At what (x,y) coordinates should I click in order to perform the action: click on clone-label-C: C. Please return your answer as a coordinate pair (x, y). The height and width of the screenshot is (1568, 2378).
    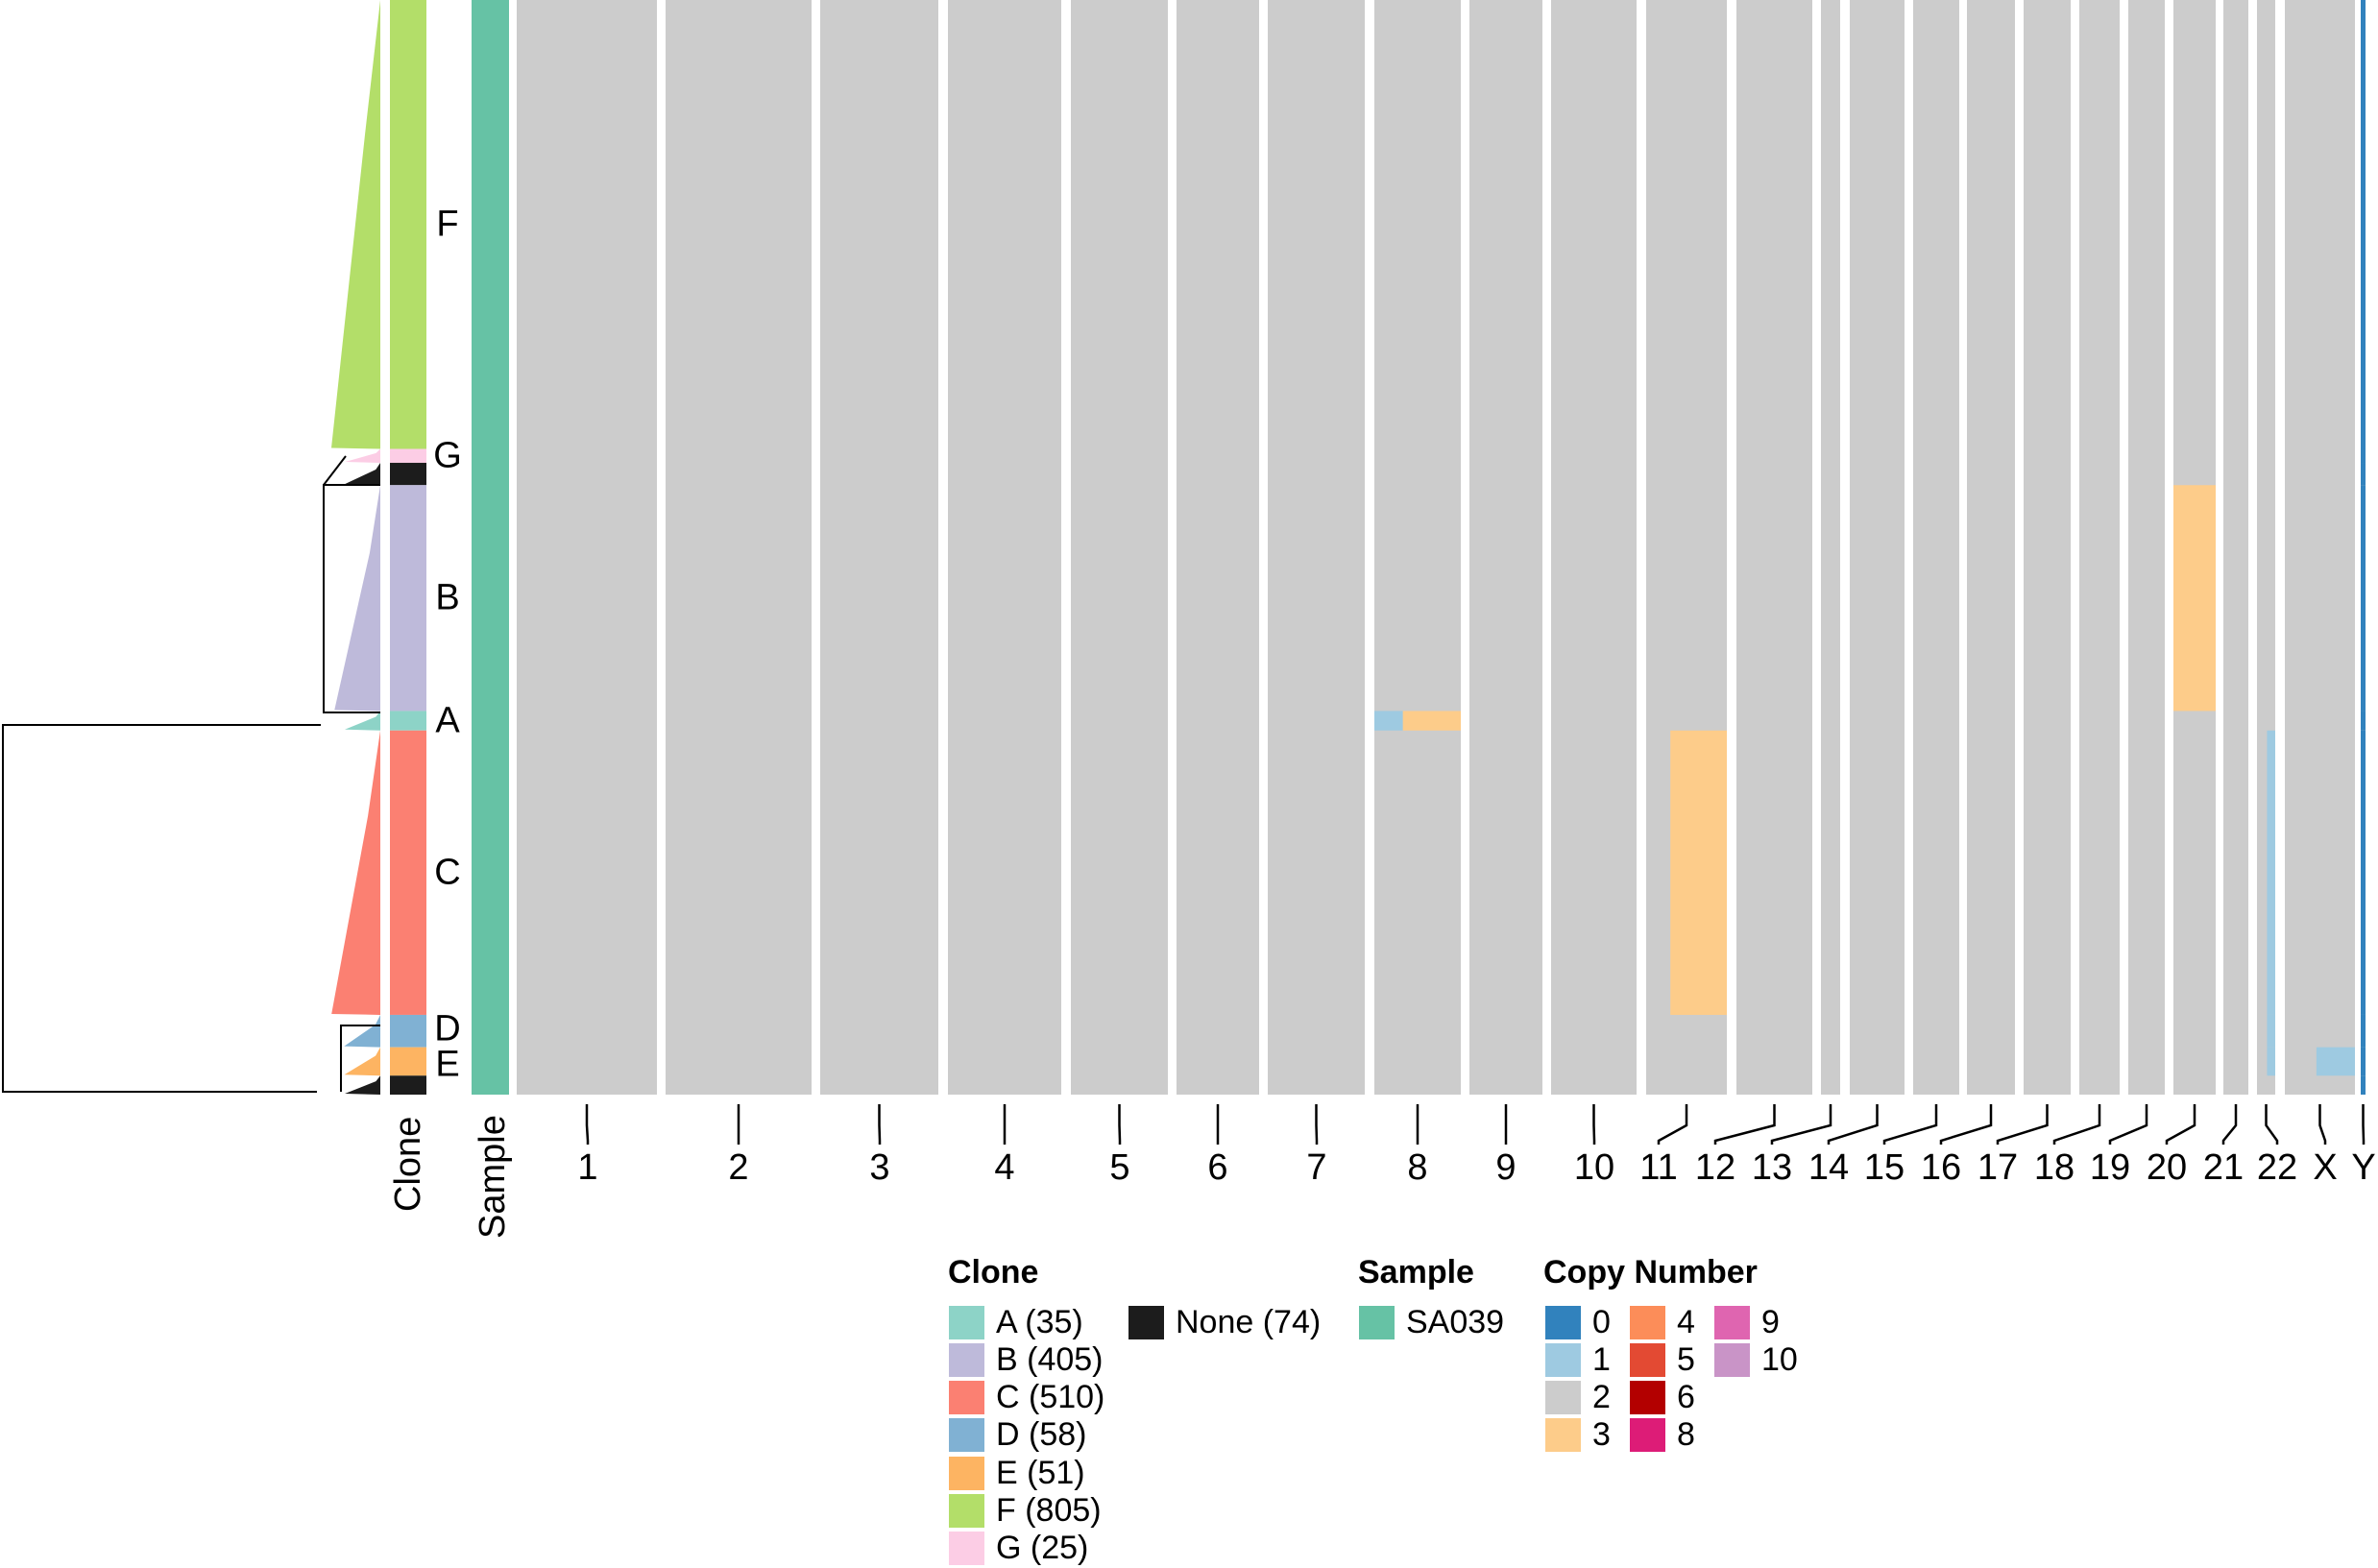
    Looking at the image, I should click on (447, 872).